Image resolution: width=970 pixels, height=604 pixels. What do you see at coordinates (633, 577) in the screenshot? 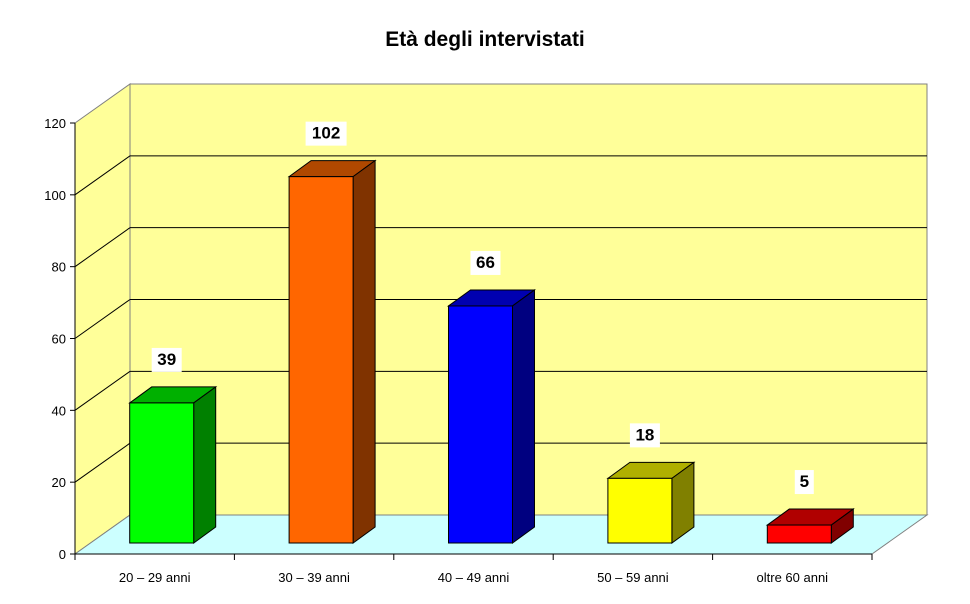
I see `x-category-label: 50 – 59 anni` at bounding box center [633, 577].